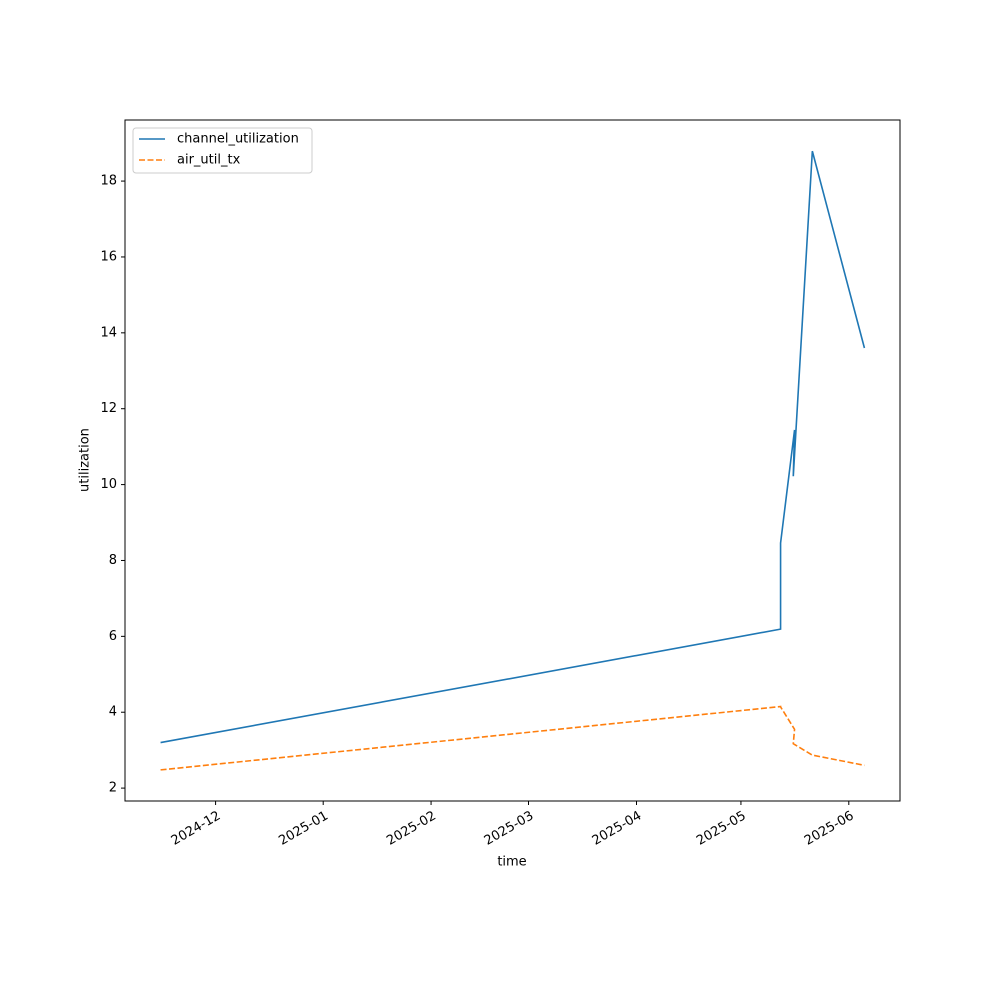 The image size is (1000, 1004). I want to click on y-tick-label: 12, so click(108, 408).